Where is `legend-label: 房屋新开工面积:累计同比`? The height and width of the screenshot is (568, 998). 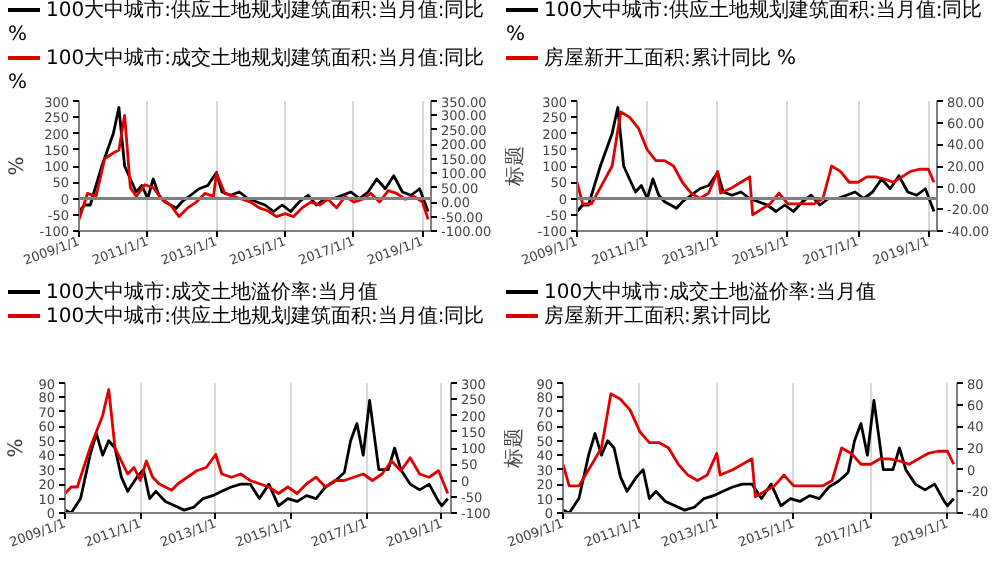 legend-label: 房屋新开工面积:累计同比 is located at coordinates (657, 318).